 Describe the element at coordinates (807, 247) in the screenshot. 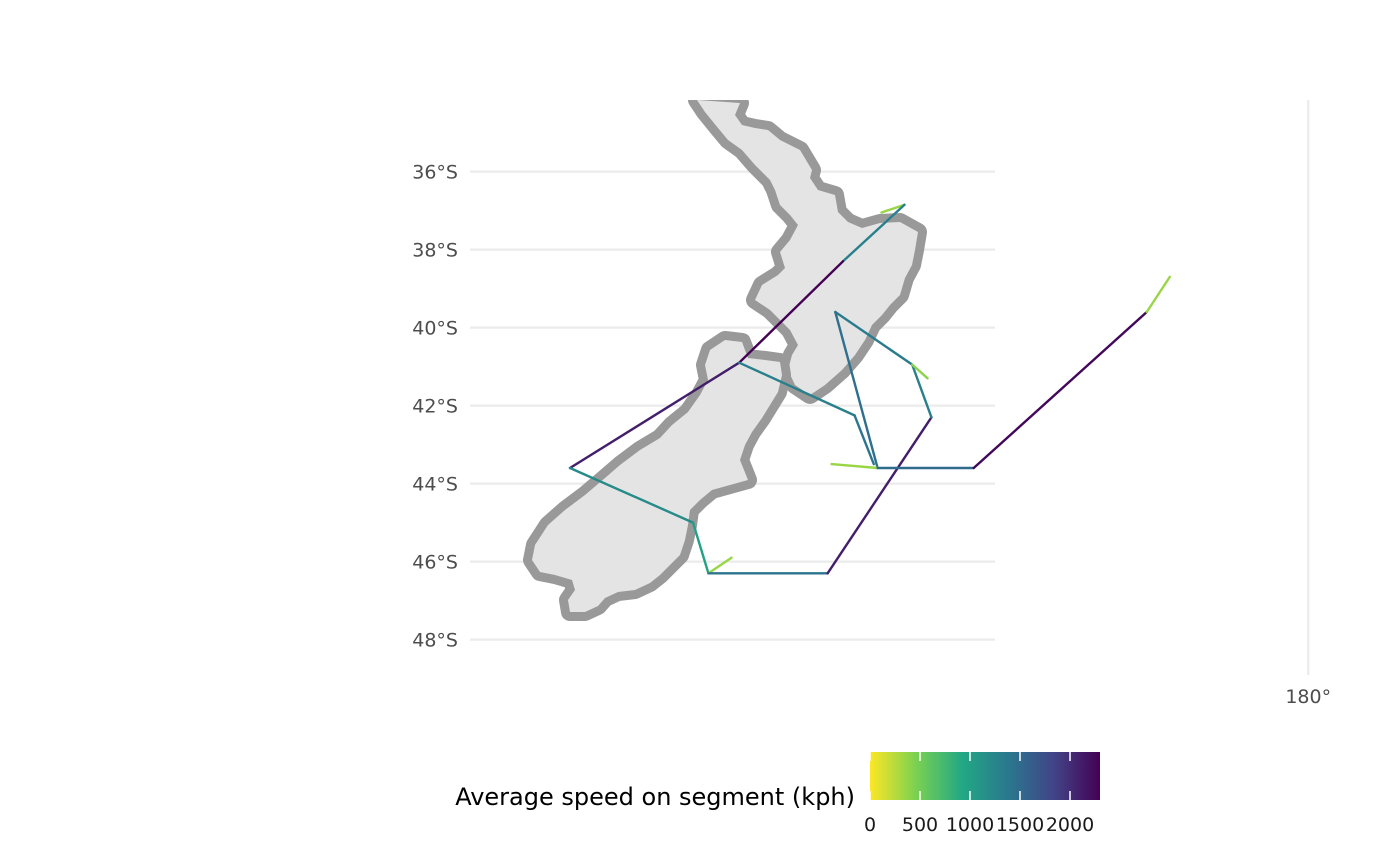

I see `north-island-fill` at that location.